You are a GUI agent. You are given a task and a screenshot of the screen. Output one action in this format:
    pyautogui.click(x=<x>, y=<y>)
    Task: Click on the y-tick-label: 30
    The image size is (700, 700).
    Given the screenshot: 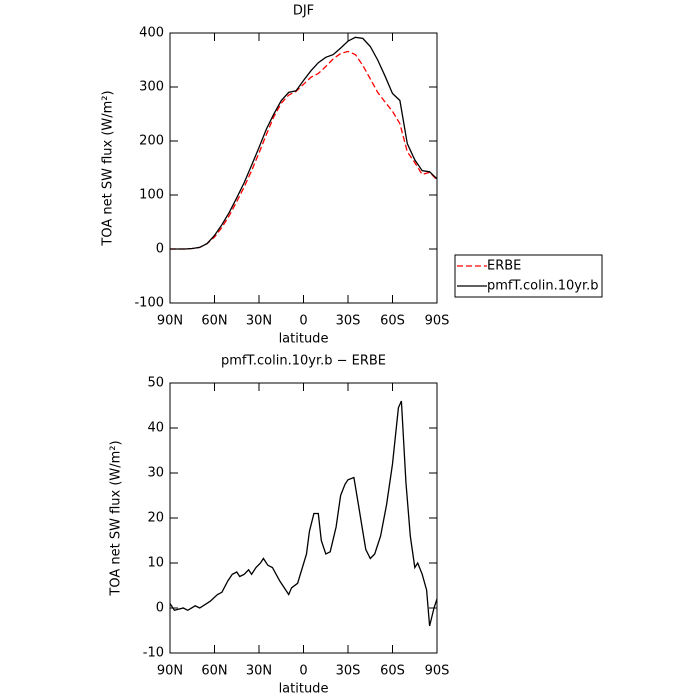 What is the action you would take?
    pyautogui.click(x=155, y=473)
    